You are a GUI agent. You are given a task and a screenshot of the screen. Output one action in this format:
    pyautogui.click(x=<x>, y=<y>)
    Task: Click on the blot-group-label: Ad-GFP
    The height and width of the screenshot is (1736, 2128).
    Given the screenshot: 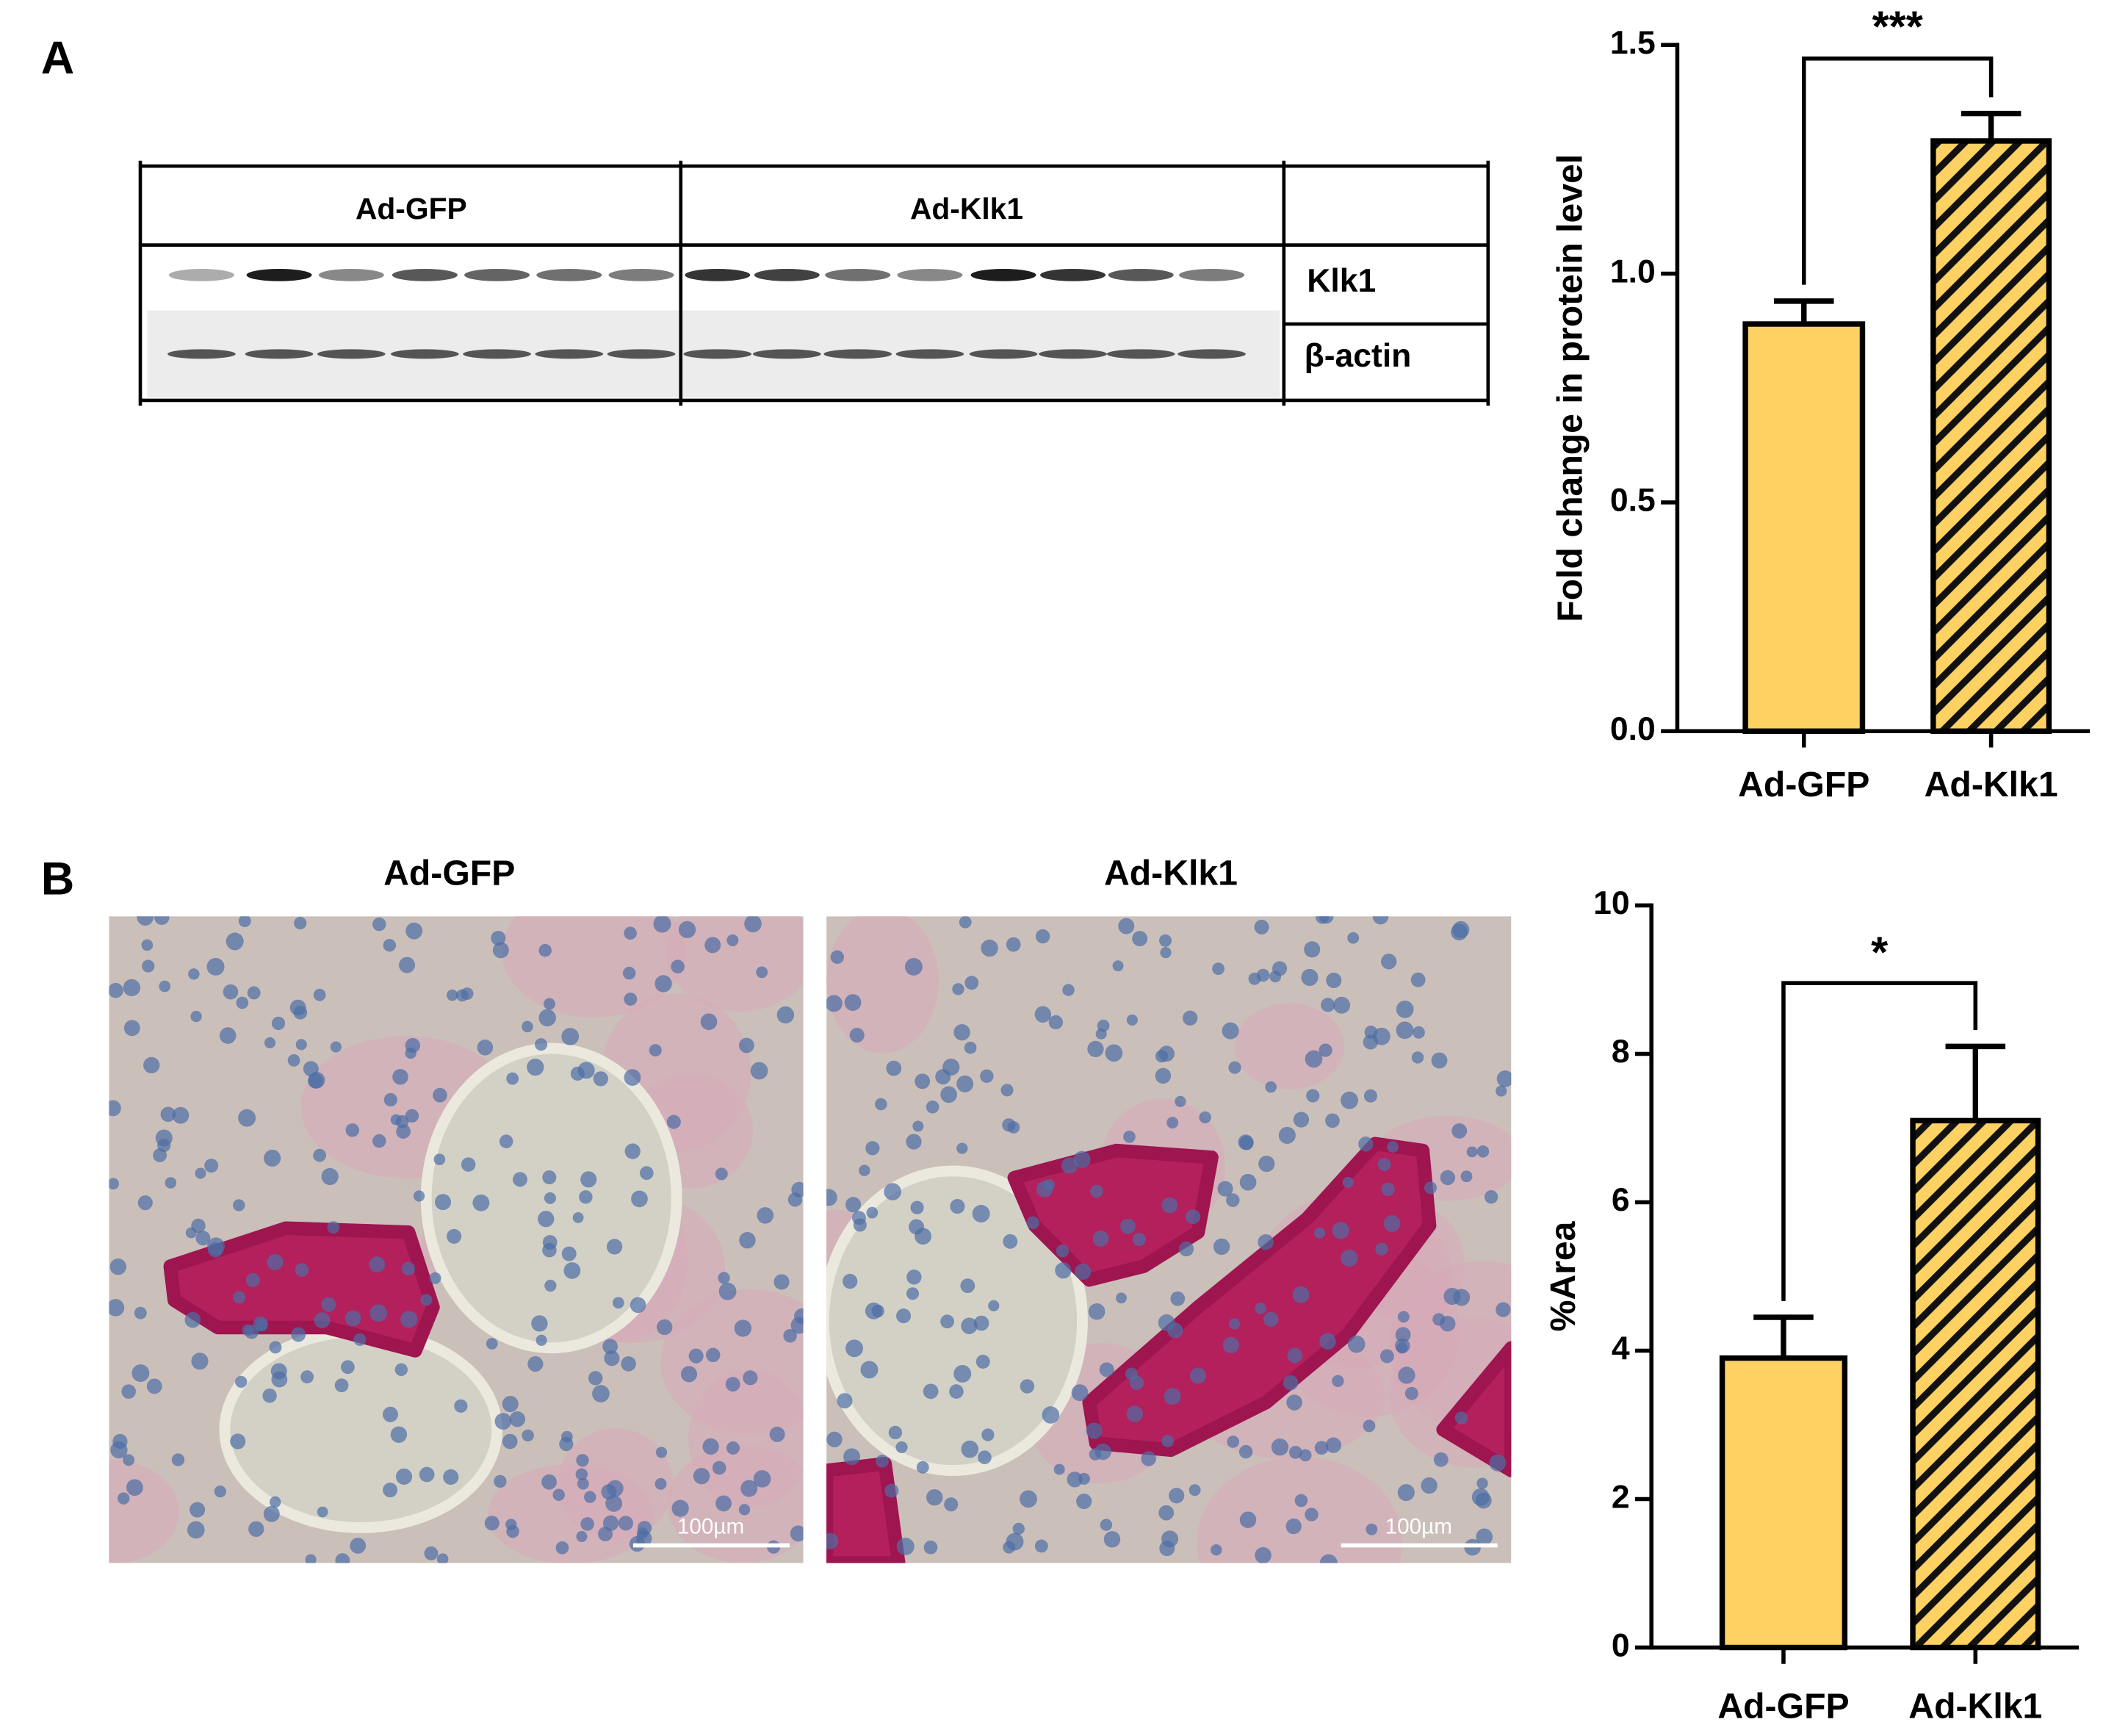 What is the action you would take?
    pyautogui.click(x=411, y=209)
    